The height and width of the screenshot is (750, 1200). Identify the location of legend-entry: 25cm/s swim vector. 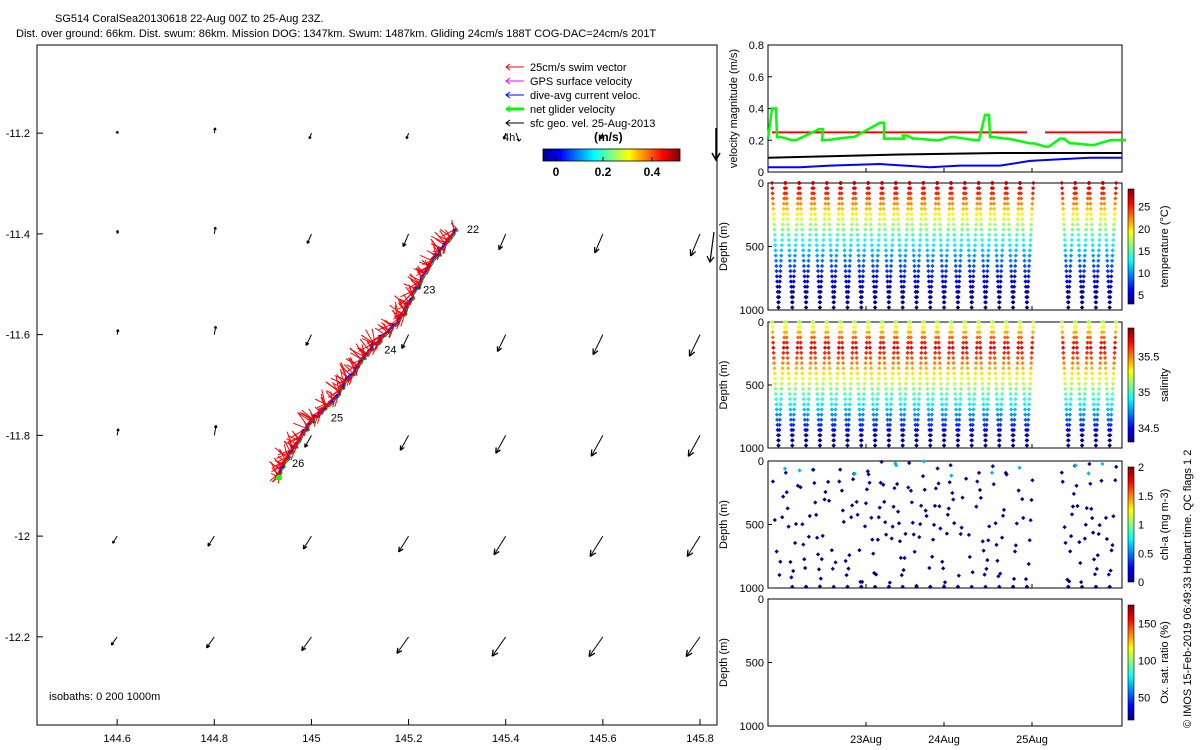
(566, 68).